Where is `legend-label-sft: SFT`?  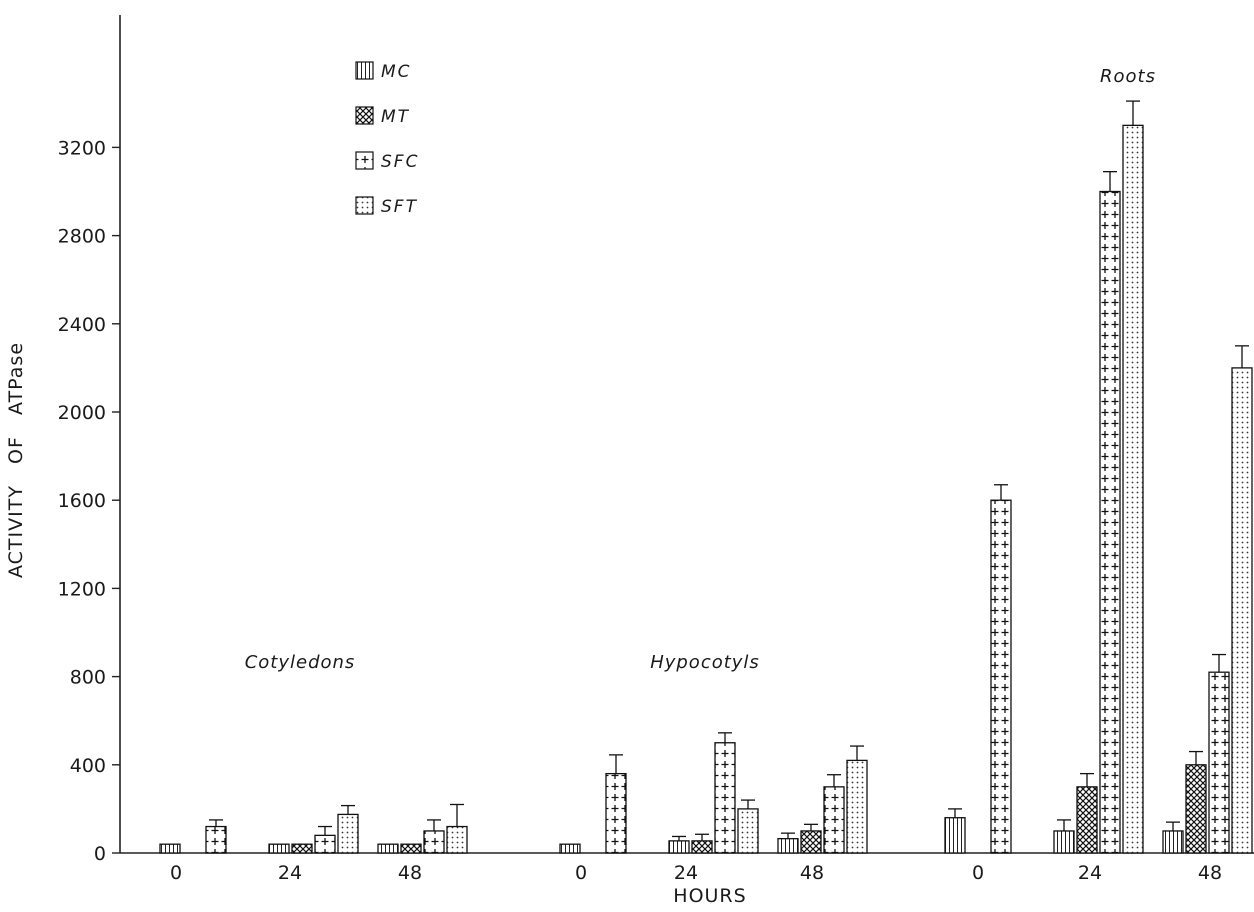 legend-label-sft: SFT is located at coordinates (399, 207).